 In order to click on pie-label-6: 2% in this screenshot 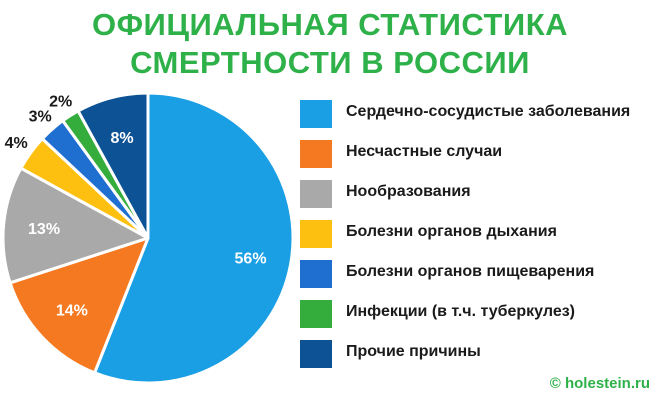, I will do `click(60, 101)`.